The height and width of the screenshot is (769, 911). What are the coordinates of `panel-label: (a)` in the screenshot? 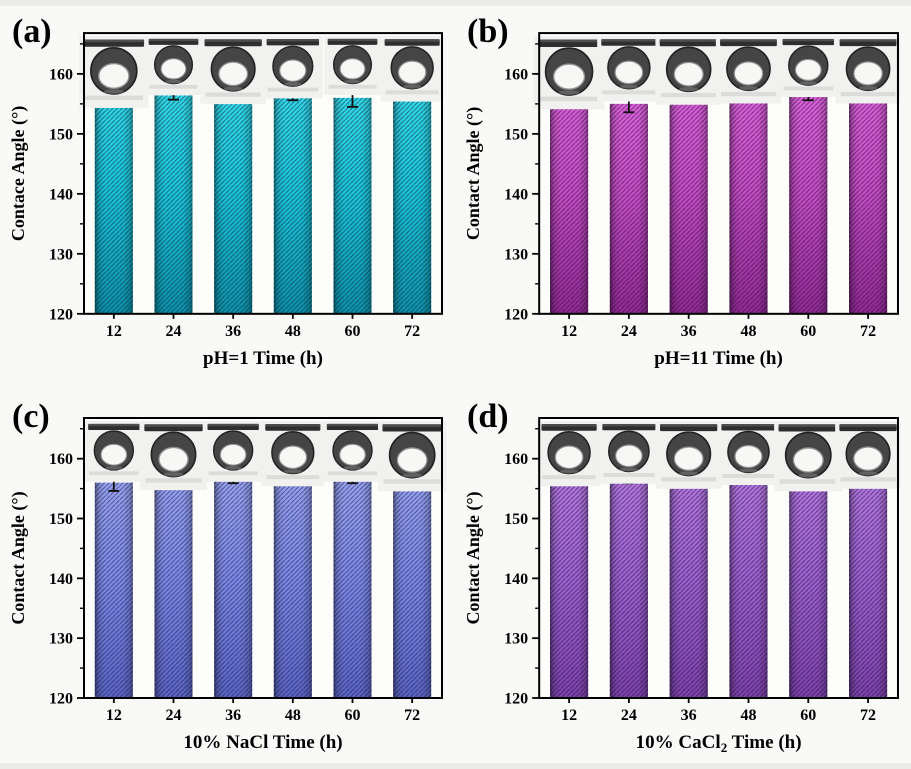 It's located at (32, 31).